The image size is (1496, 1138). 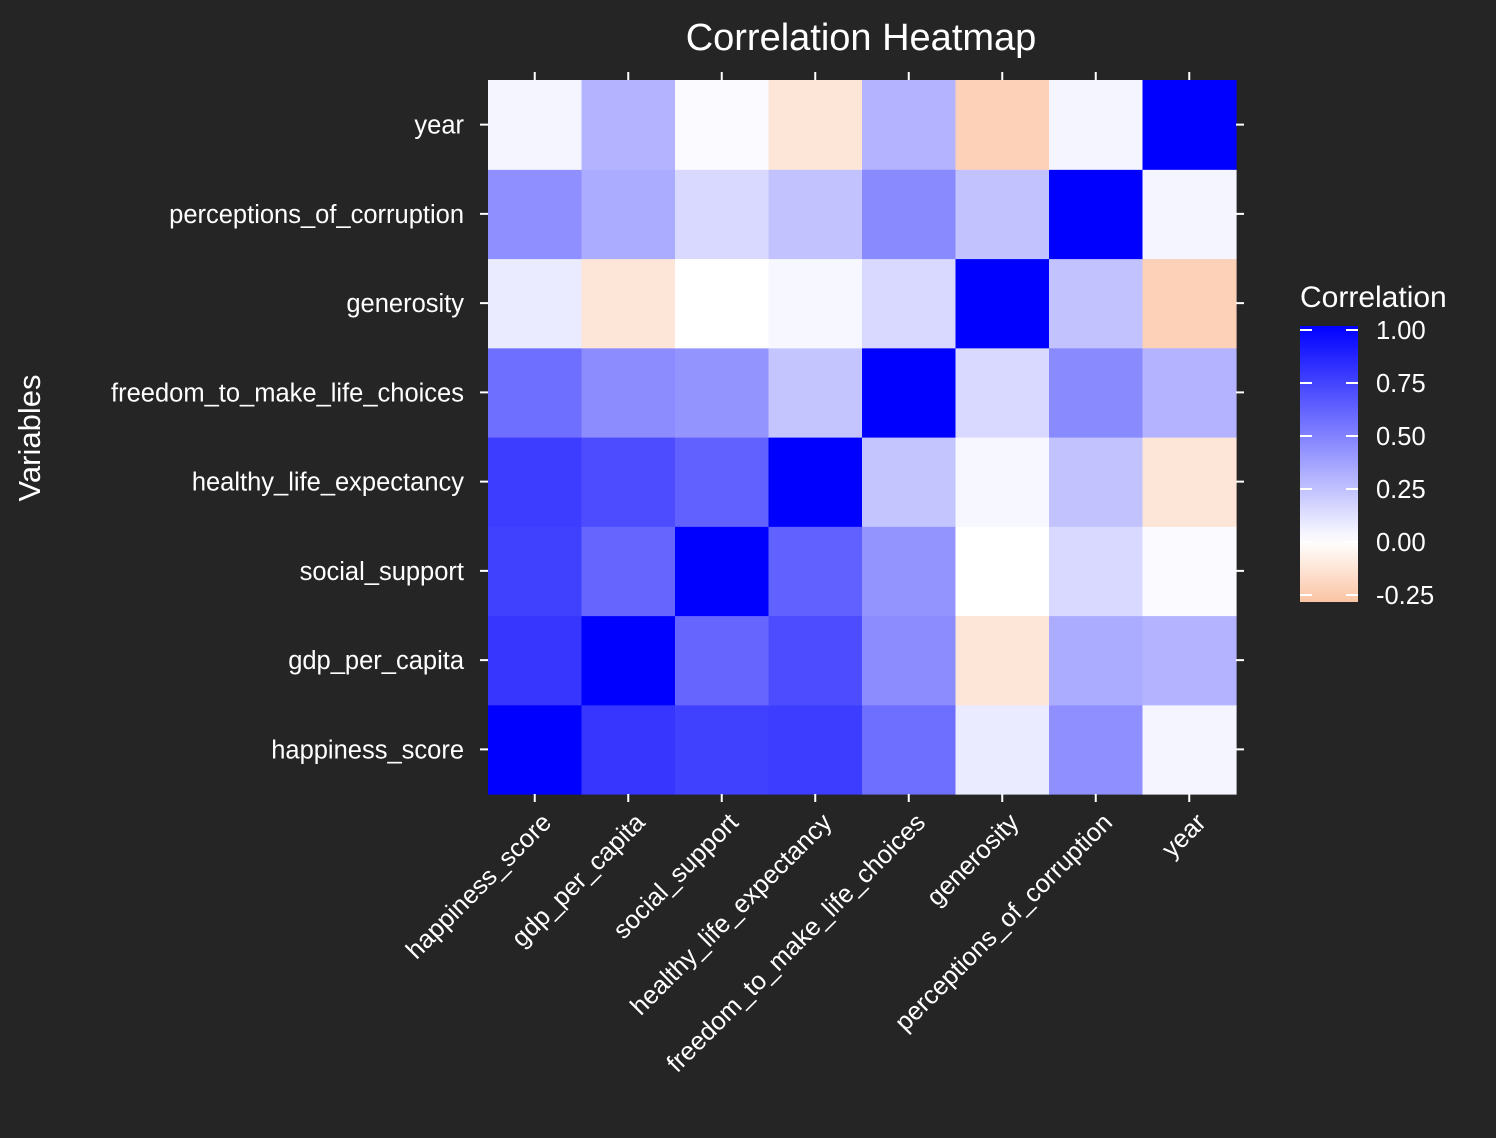 I want to click on heatmap-cell-year-gdp_per_capita, so click(x=628, y=125).